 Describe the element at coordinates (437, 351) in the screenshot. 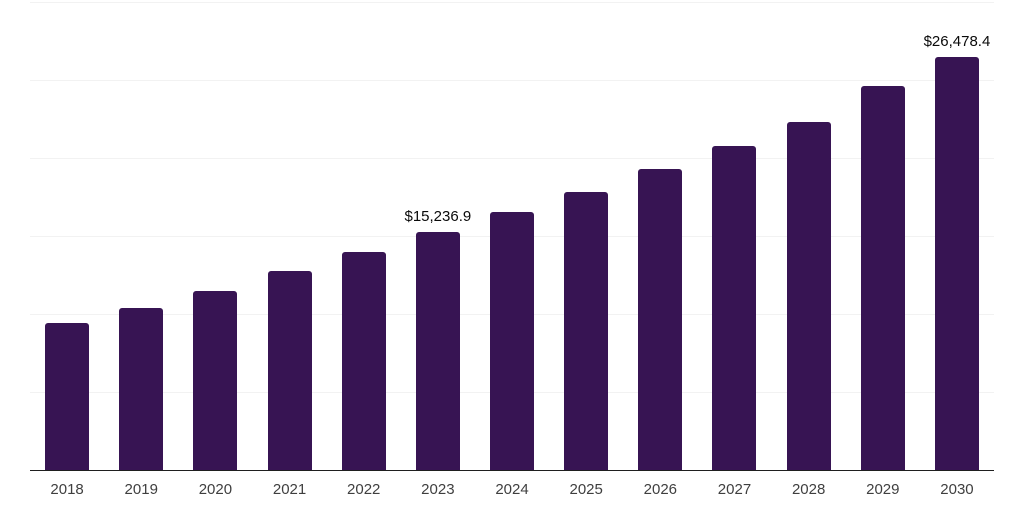

I see `bar-2023` at that location.